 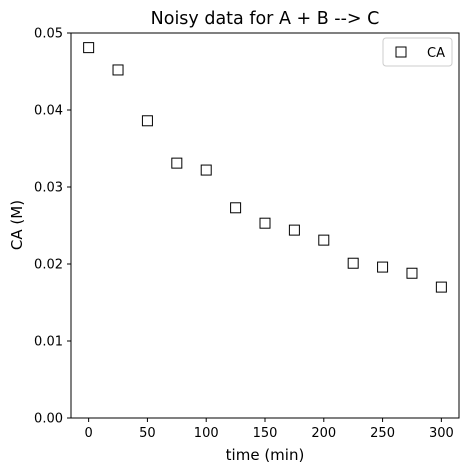 What do you see at coordinates (265, 19) in the screenshot?
I see `chart-title: Noisy data for A + B --> C` at bounding box center [265, 19].